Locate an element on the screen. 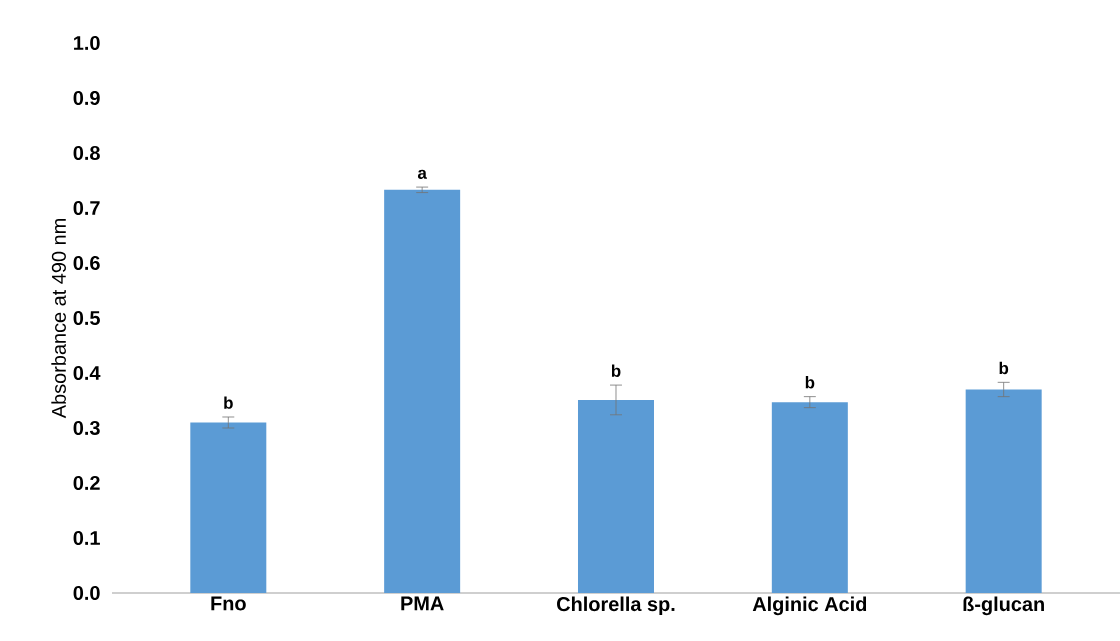 The width and height of the screenshot is (1120, 641). y-tick-label: 0.4 is located at coordinates (87, 373).